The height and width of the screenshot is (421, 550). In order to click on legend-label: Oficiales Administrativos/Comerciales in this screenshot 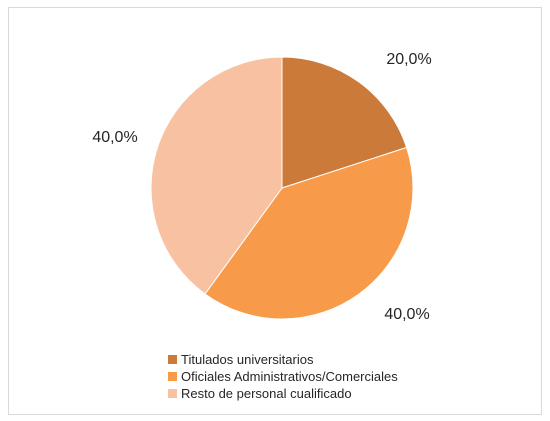, I will do `click(289, 376)`.